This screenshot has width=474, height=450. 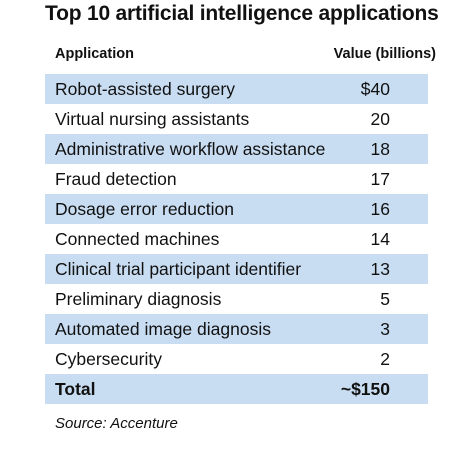 I want to click on column-header-value: Value (billions), so click(x=384, y=54).